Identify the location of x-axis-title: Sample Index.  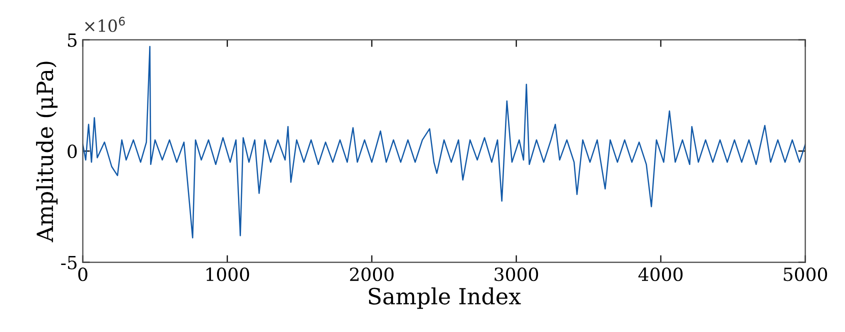
(444, 298).